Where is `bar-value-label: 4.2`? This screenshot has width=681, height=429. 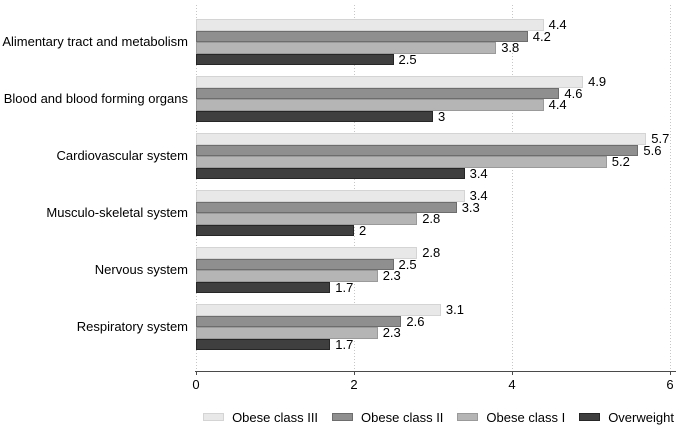
bar-value-label: 4.2 is located at coordinates (541, 36).